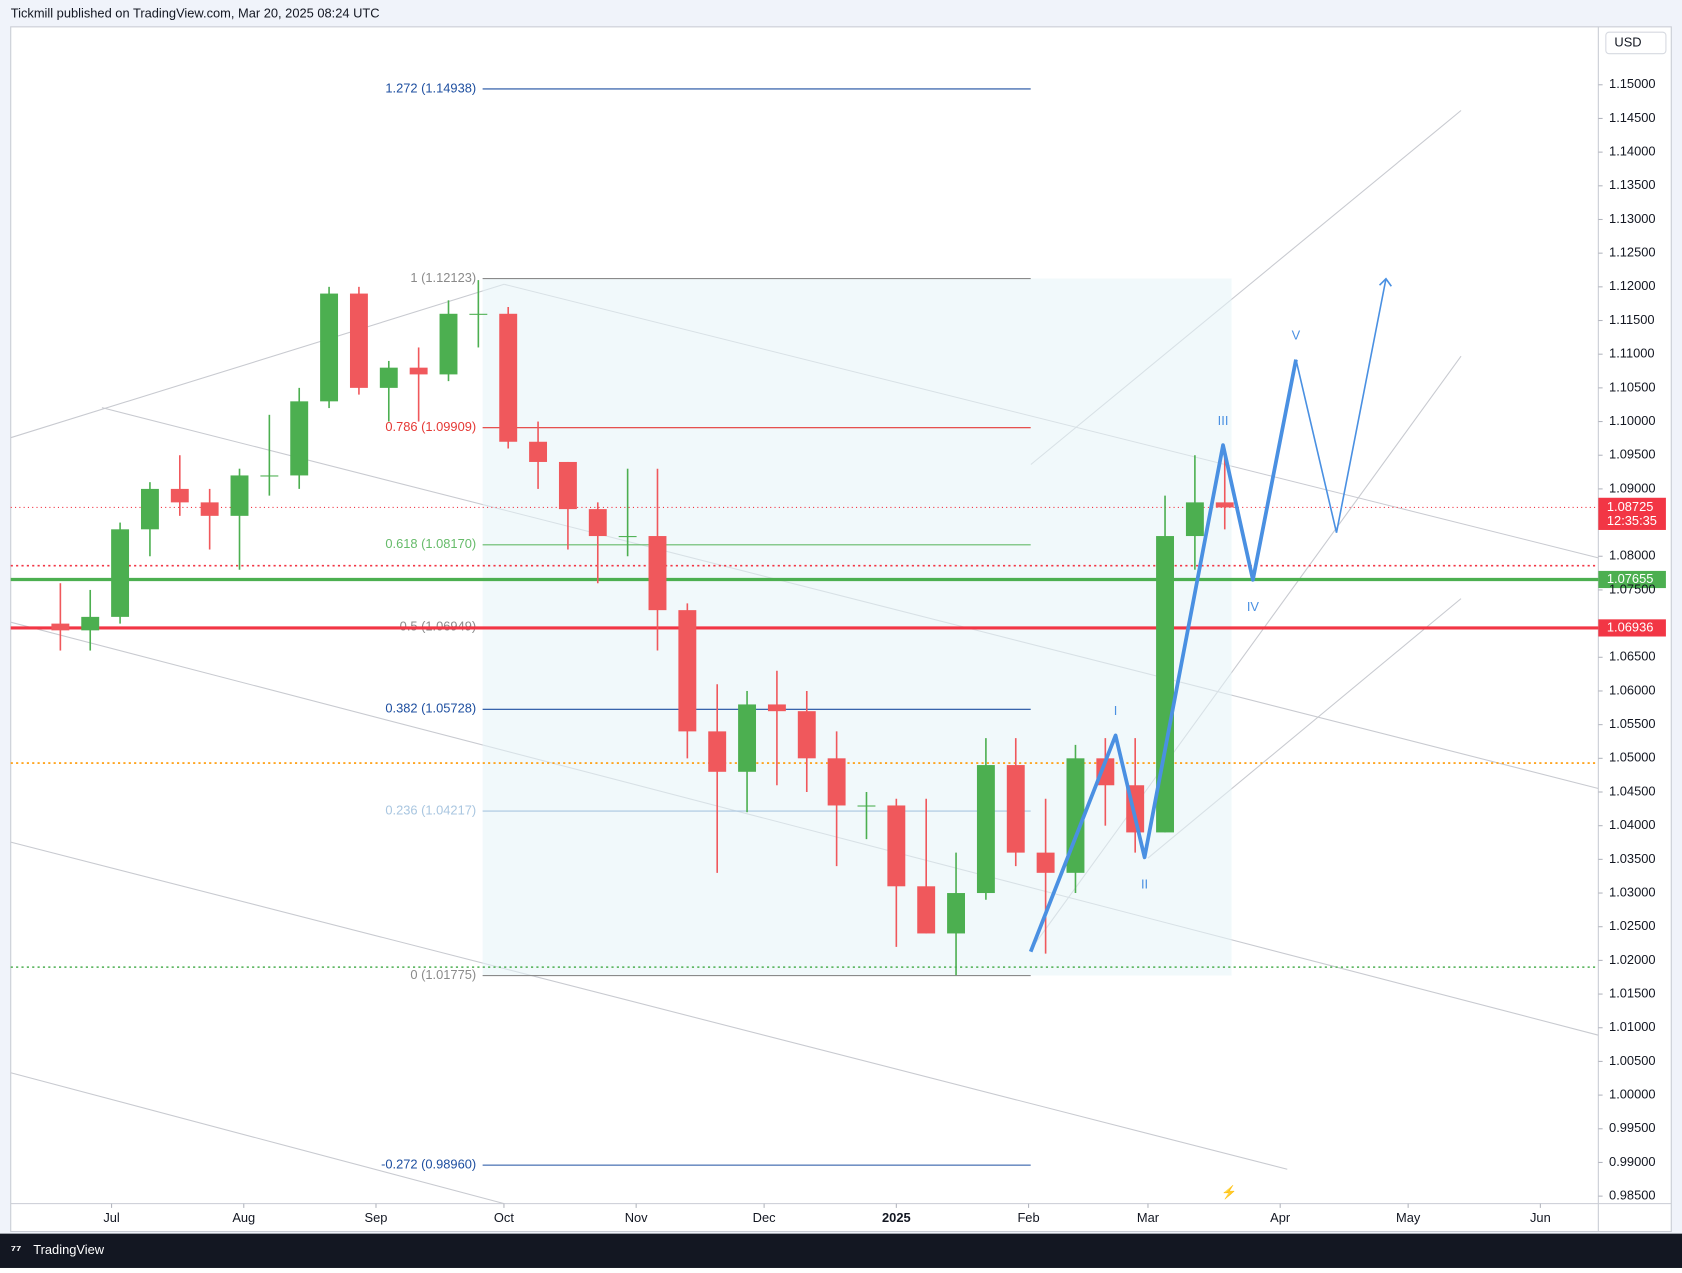 The image size is (1682, 1273). Describe the element at coordinates (1627, 41) in the screenshot. I see `currency: USD` at that location.